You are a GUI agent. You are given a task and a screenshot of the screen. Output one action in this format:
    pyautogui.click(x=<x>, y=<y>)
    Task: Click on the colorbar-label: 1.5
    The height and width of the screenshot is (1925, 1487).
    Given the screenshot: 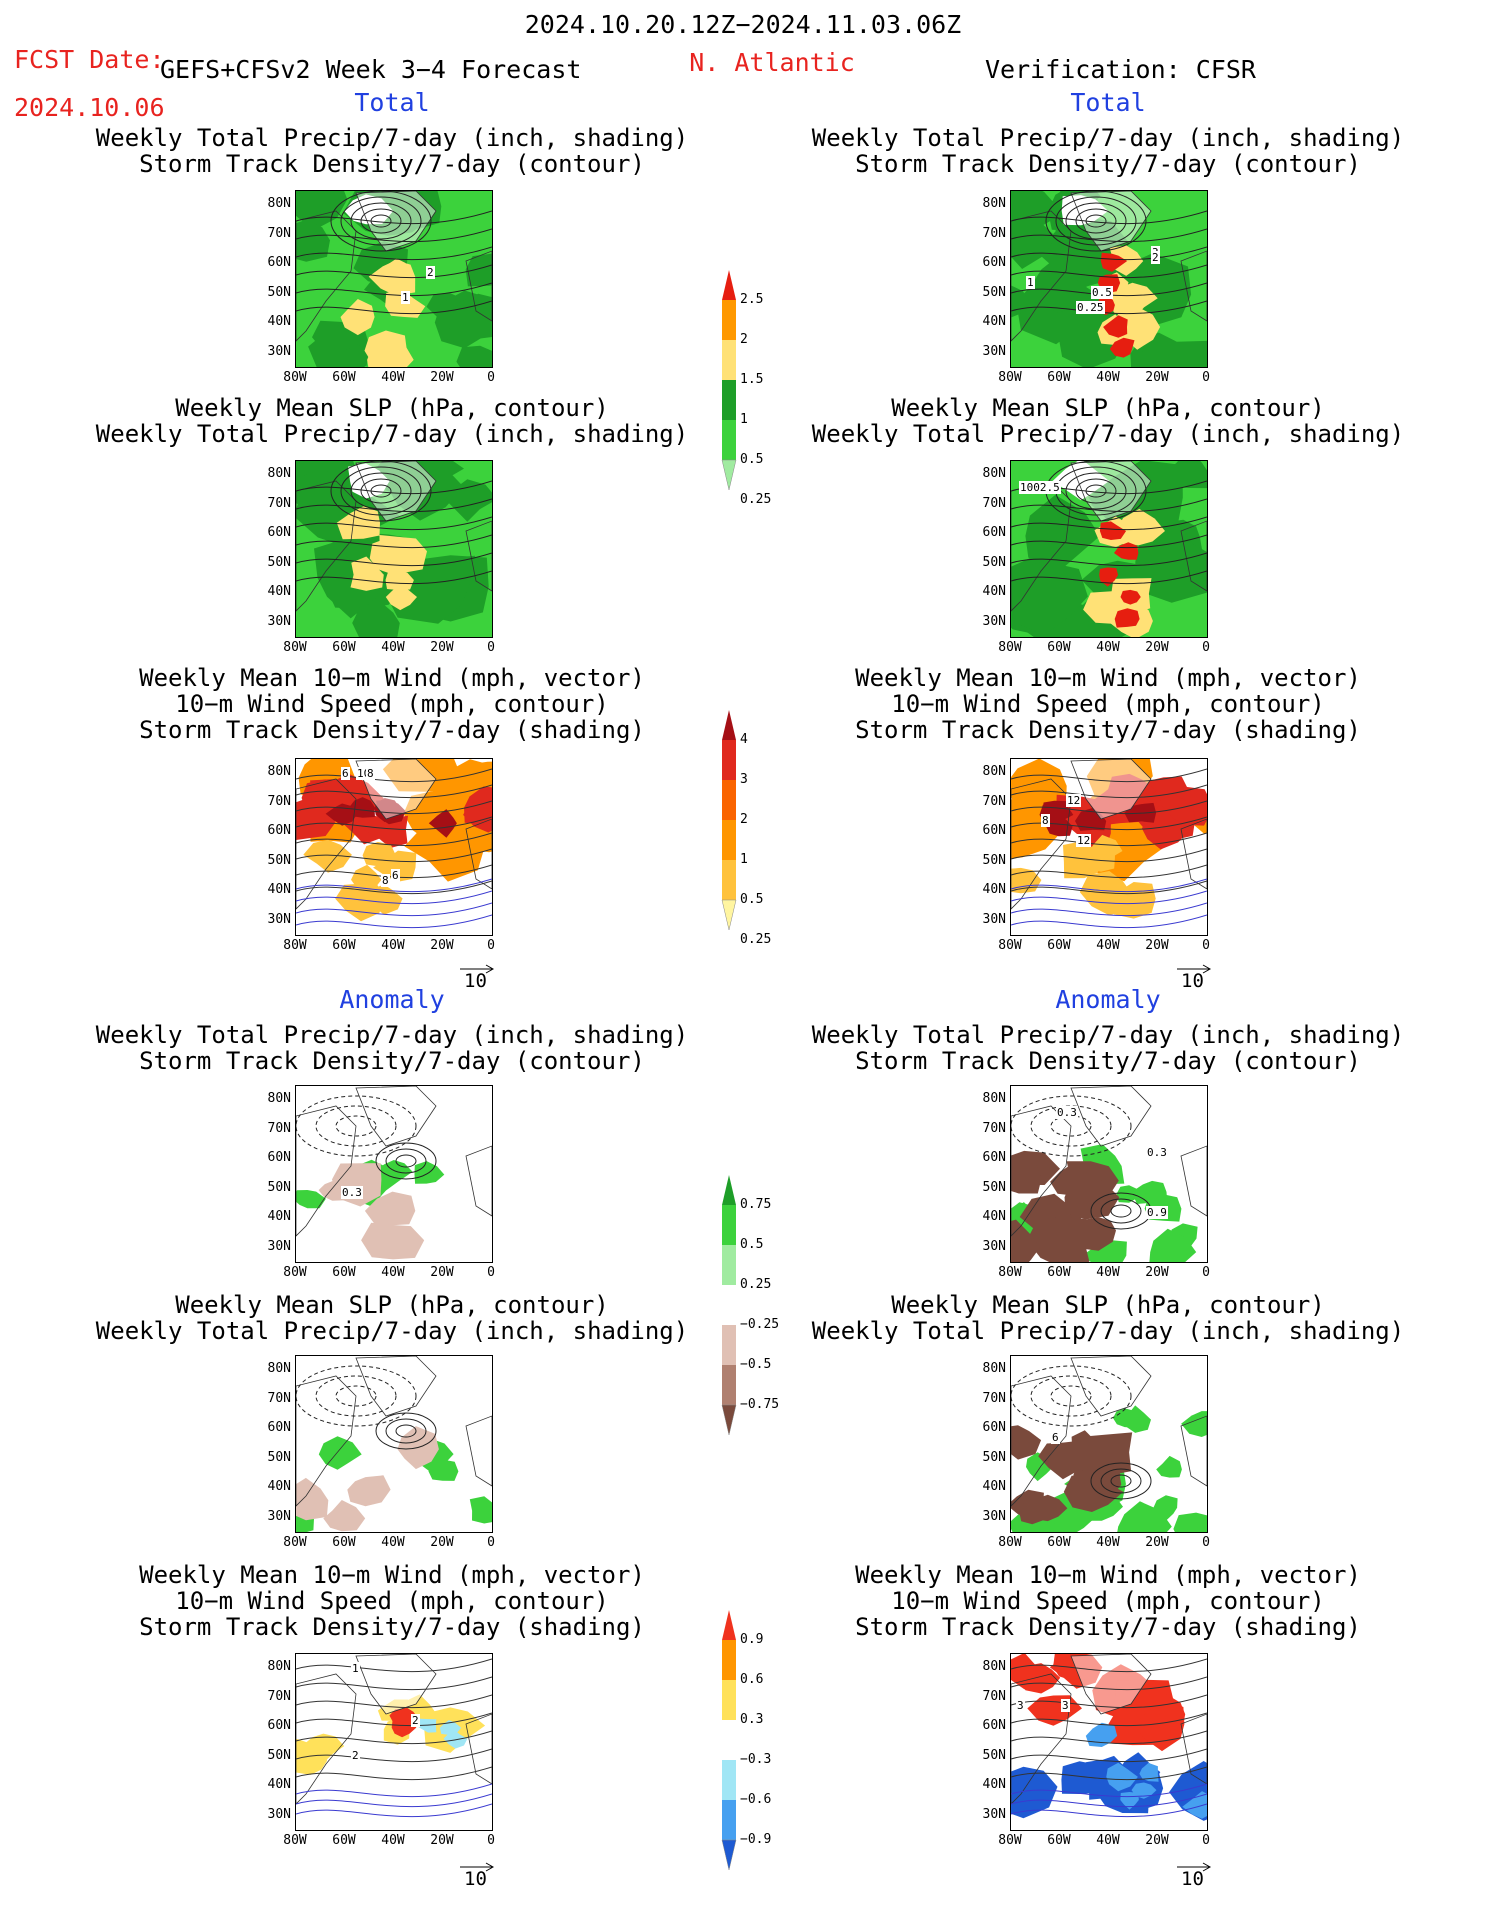 What is the action you would take?
    pyautogui.click(x=752, y=379)
    